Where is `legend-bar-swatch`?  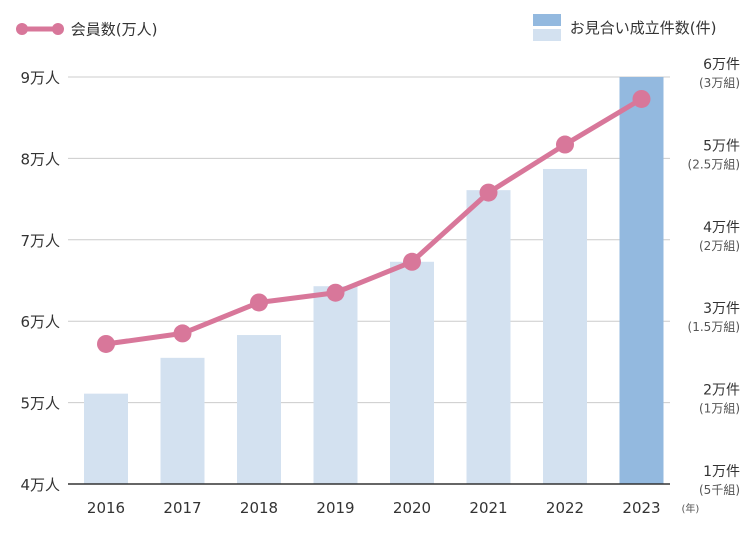
legend-bar-swatch is located at coordinates (547, 27).